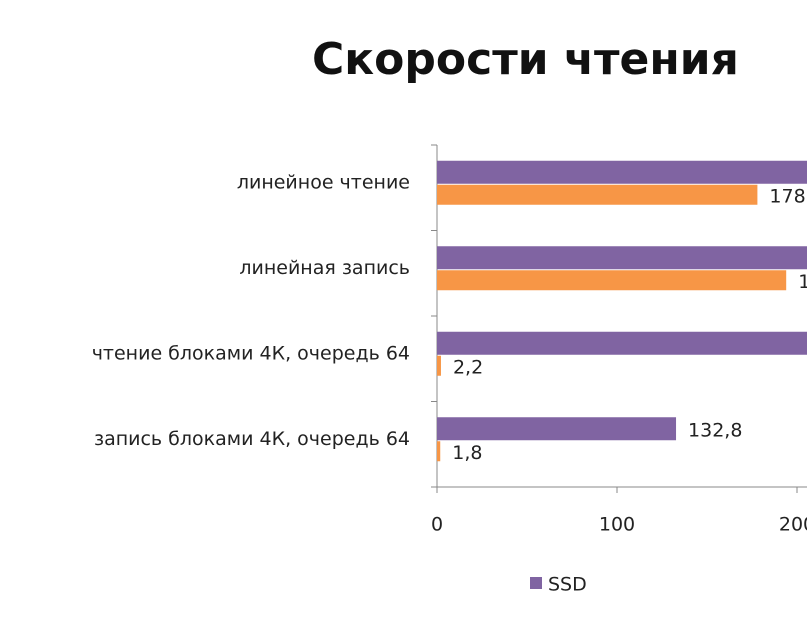  Describe the element at coordinates (251, 353) in the screenshot. I see `y-tick-label: чтение блоками 4К, очередь 64` at that location.